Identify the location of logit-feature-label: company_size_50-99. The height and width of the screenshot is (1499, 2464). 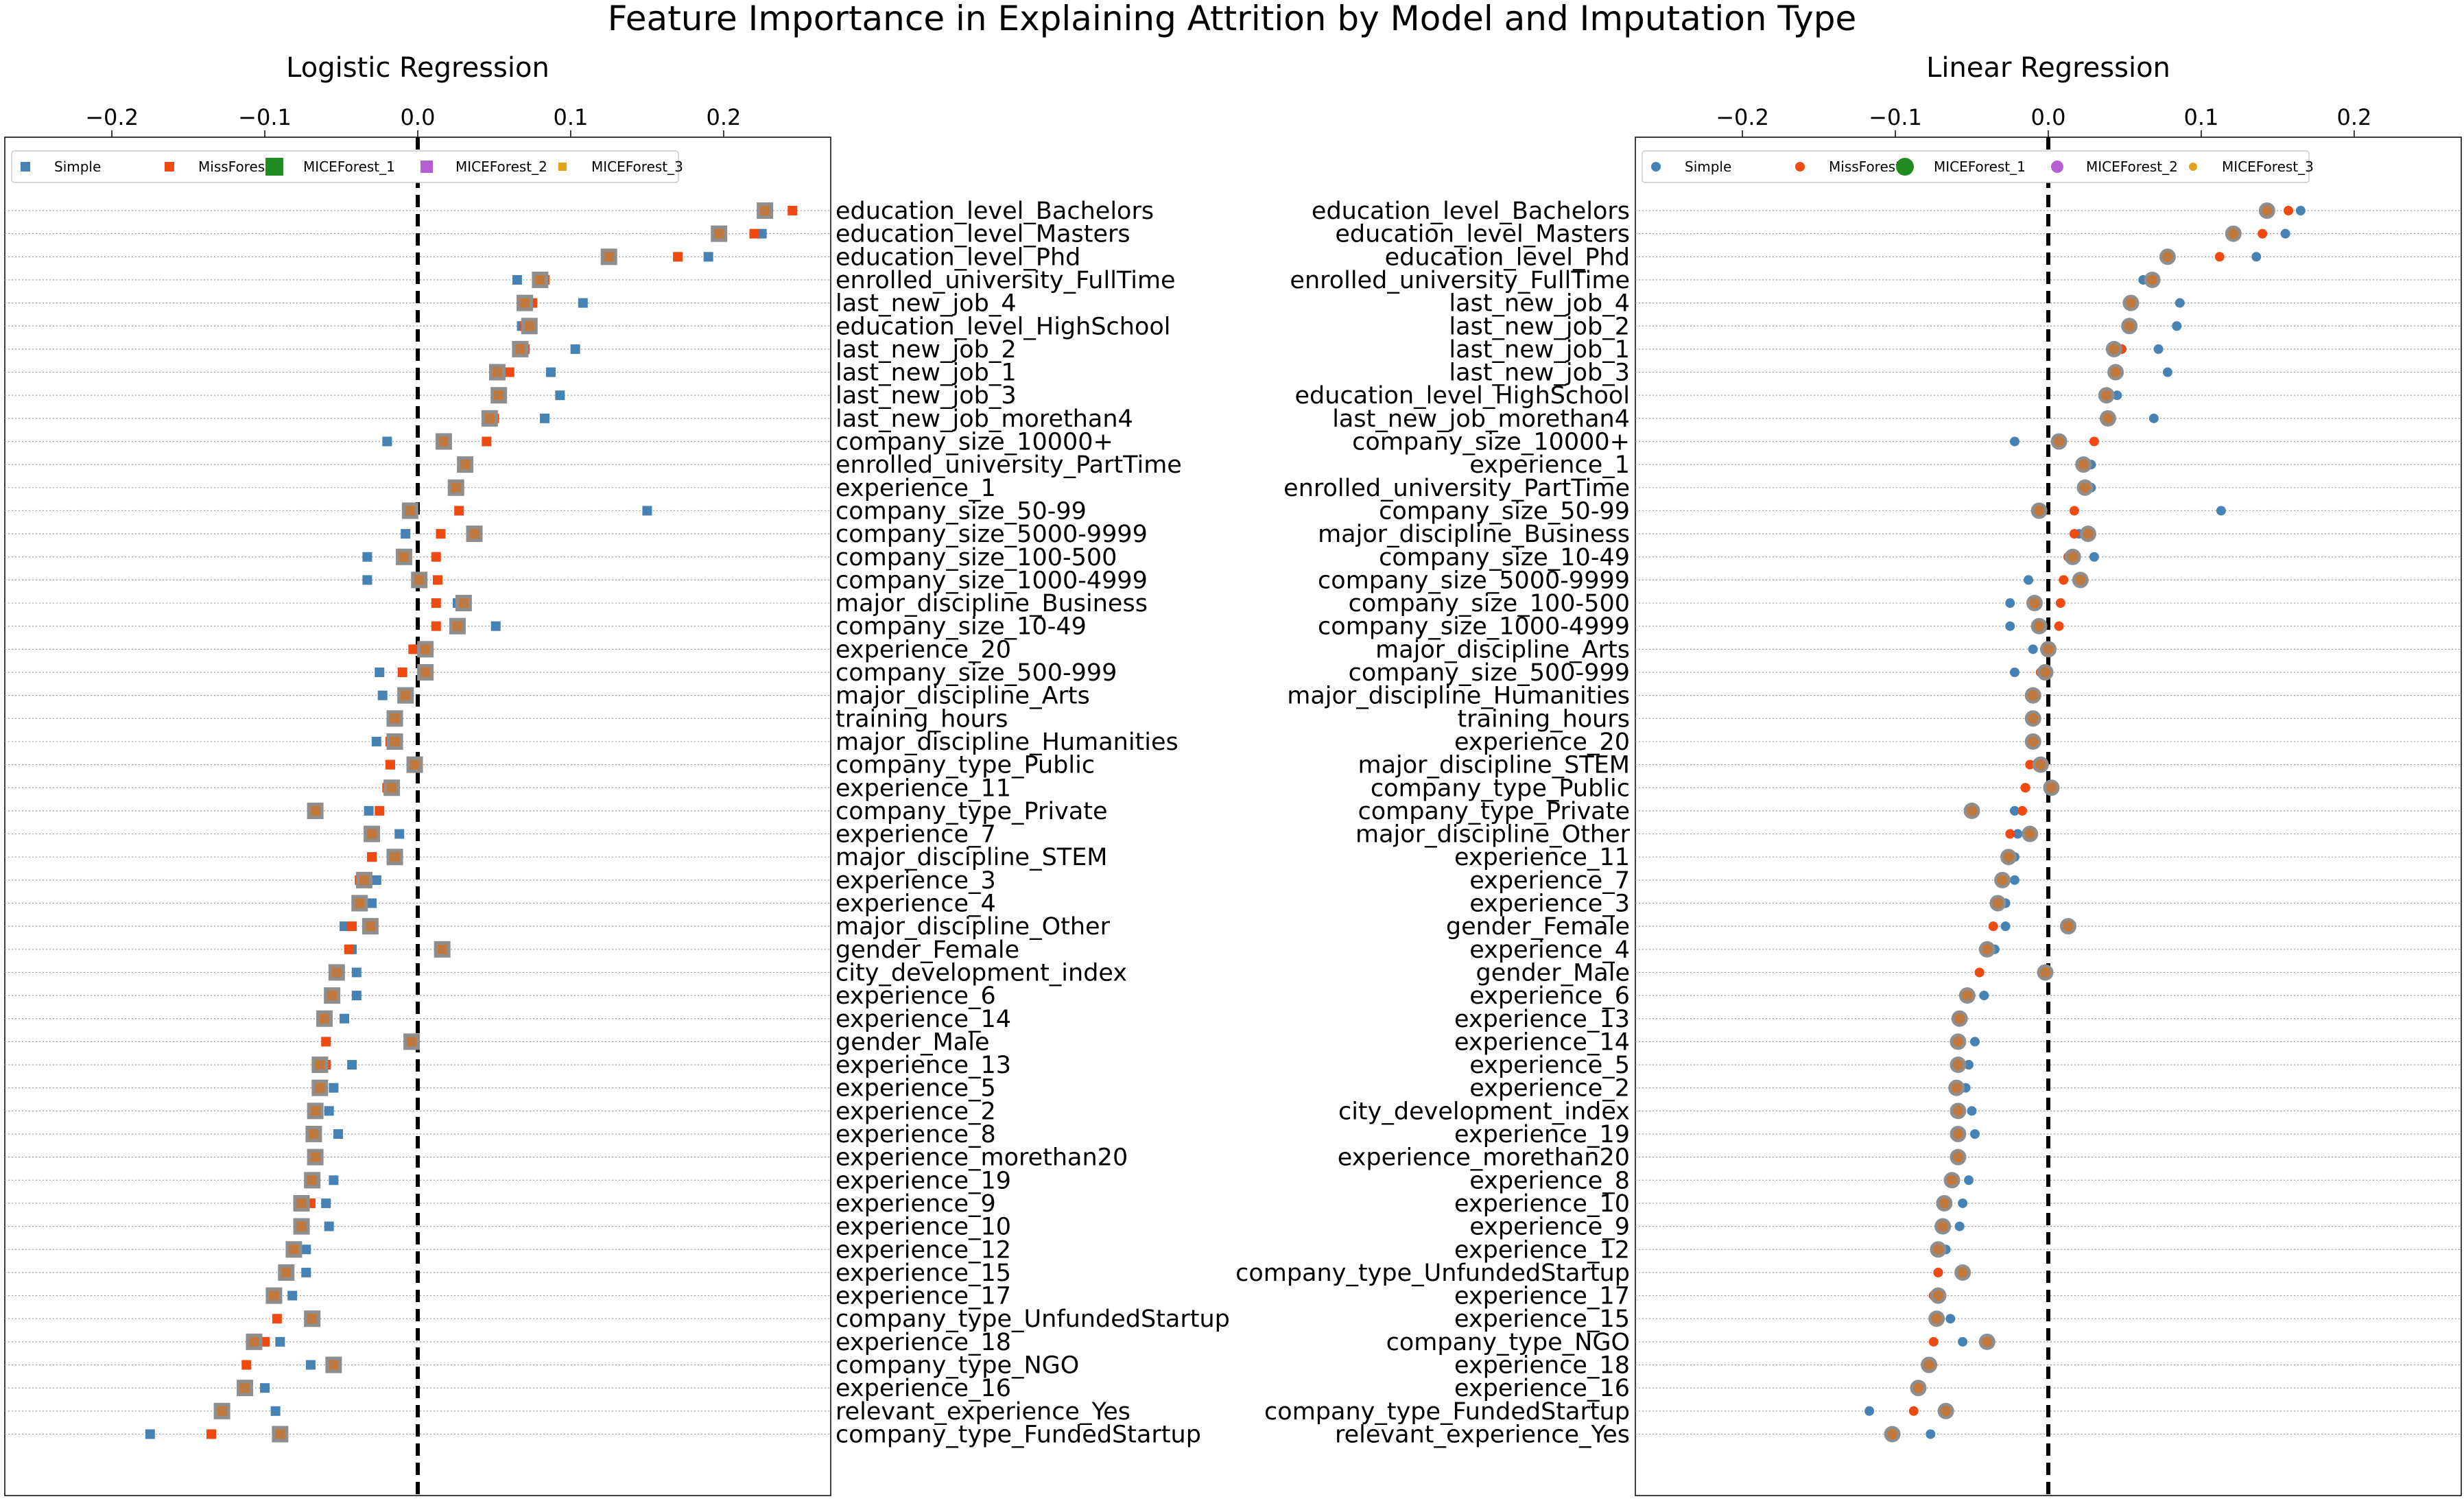
(961, 511).